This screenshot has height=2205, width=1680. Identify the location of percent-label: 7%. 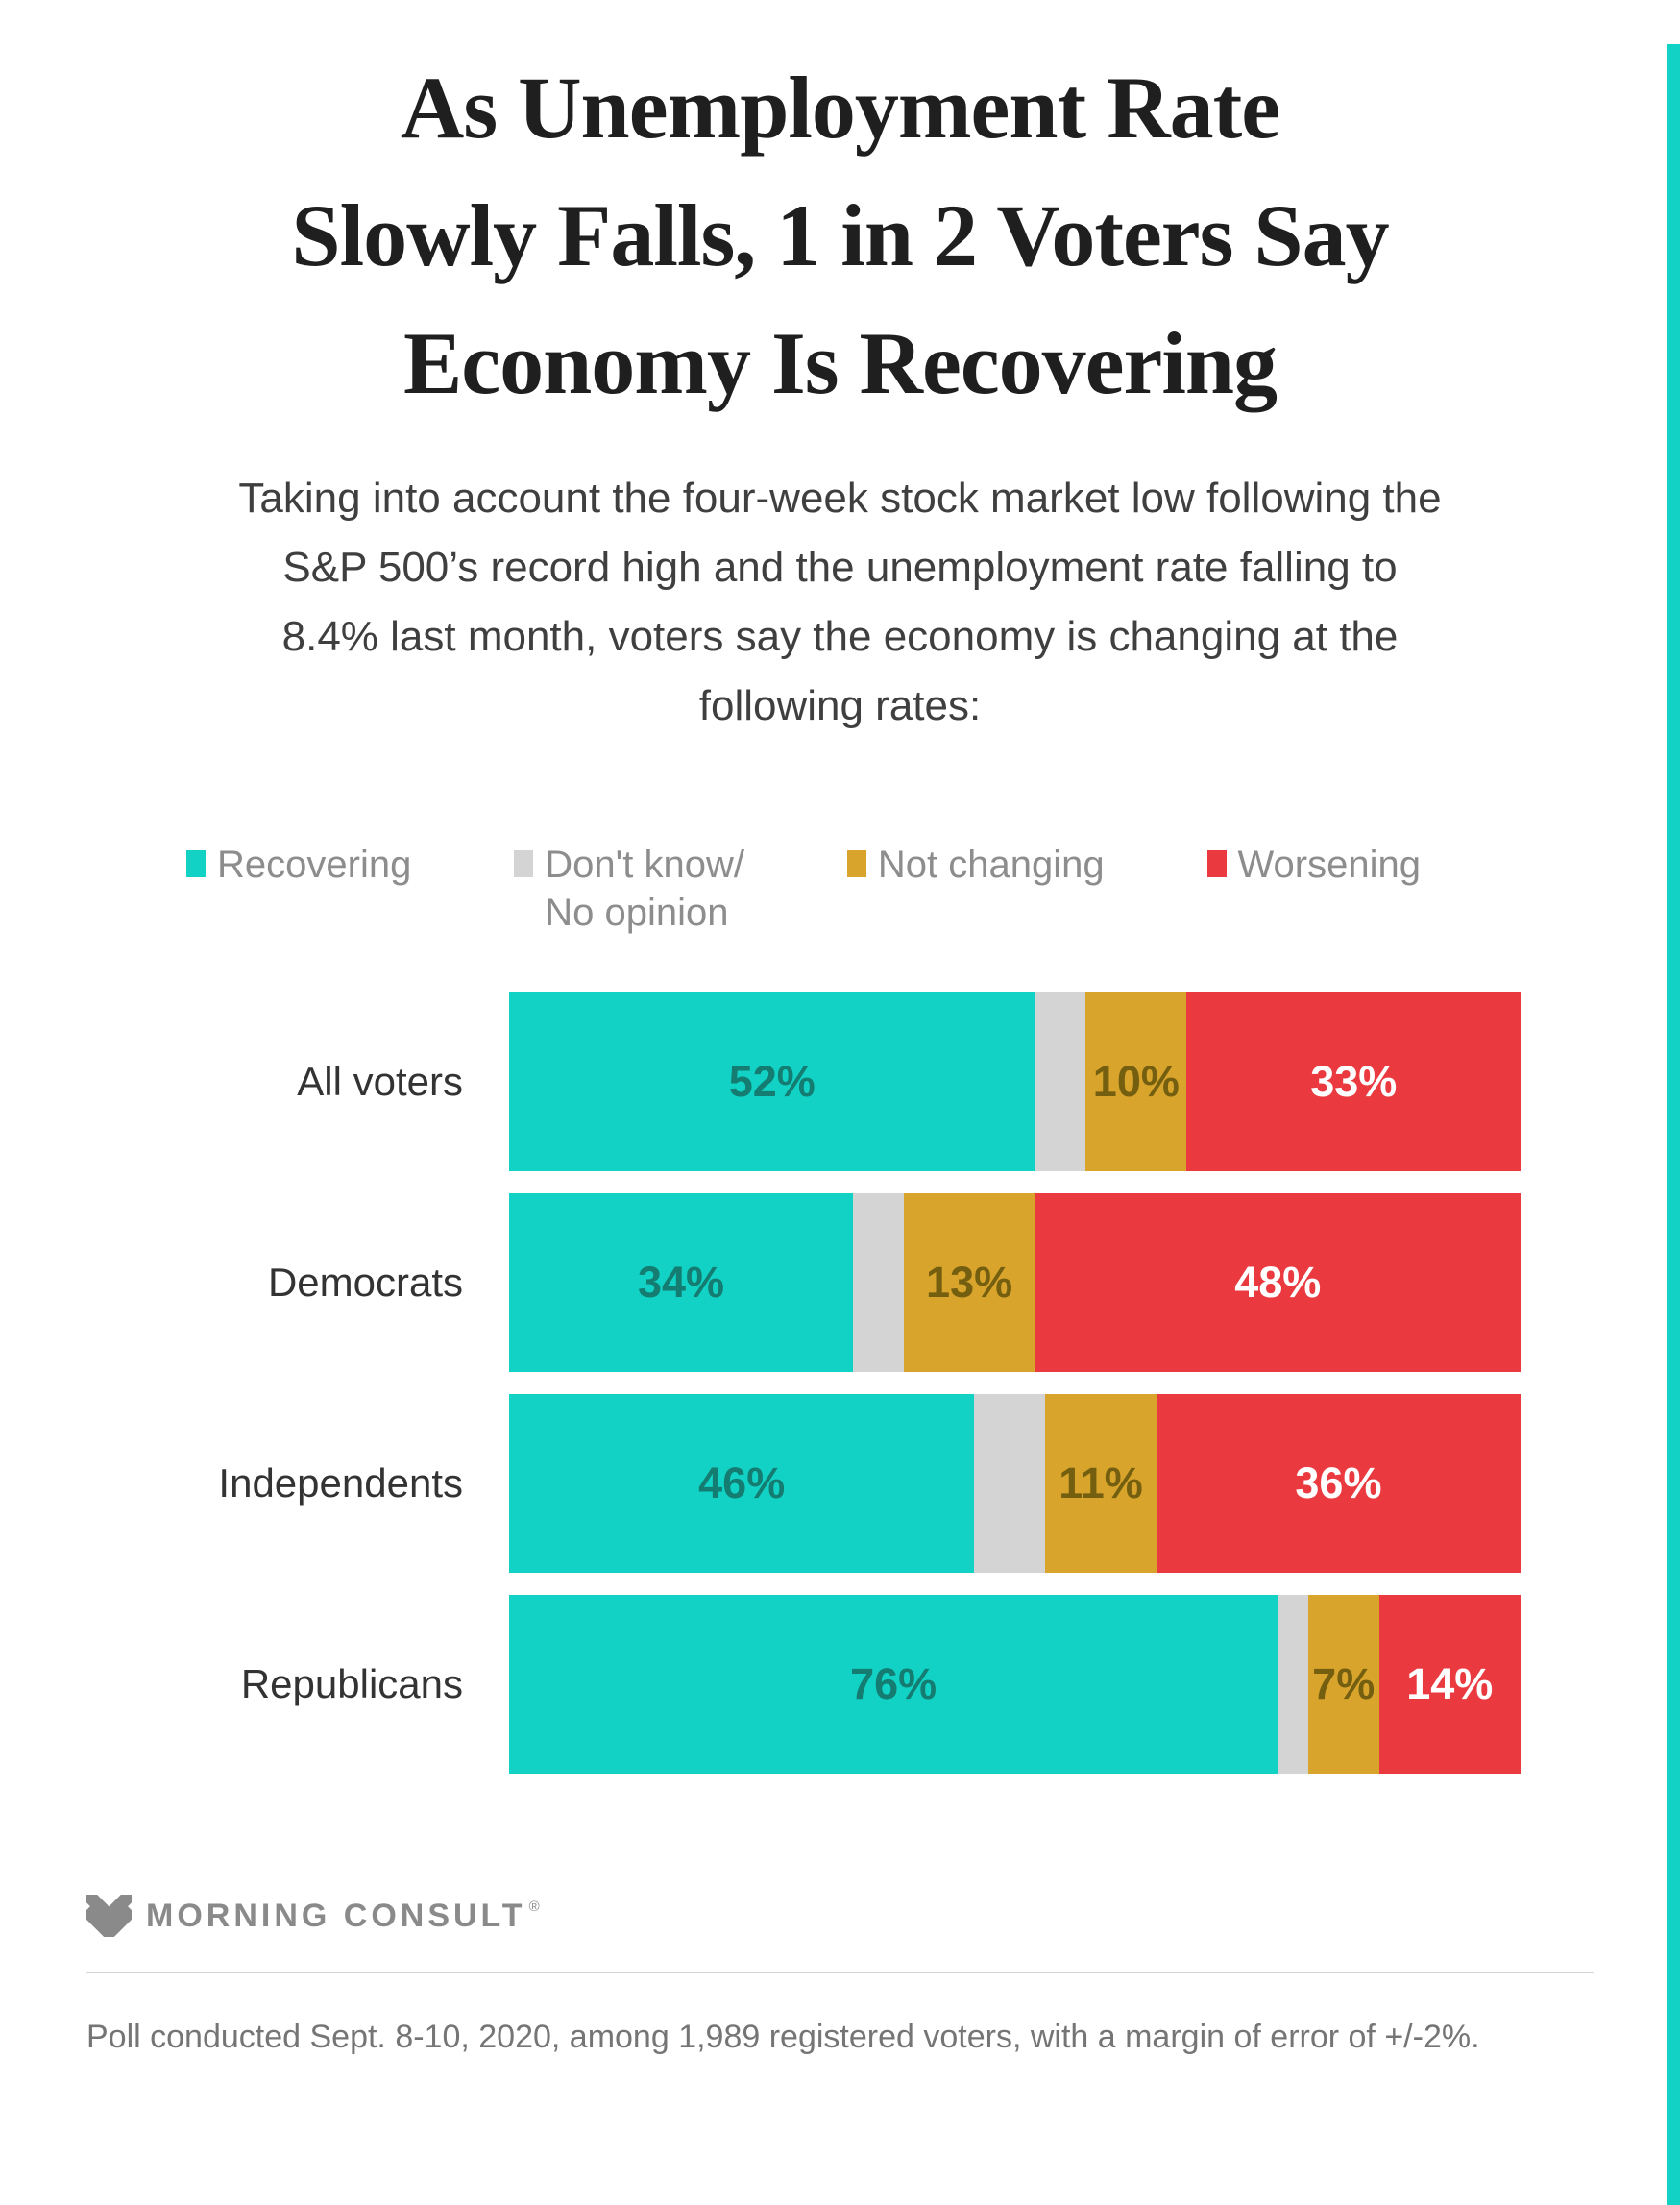
(1344, 1683).